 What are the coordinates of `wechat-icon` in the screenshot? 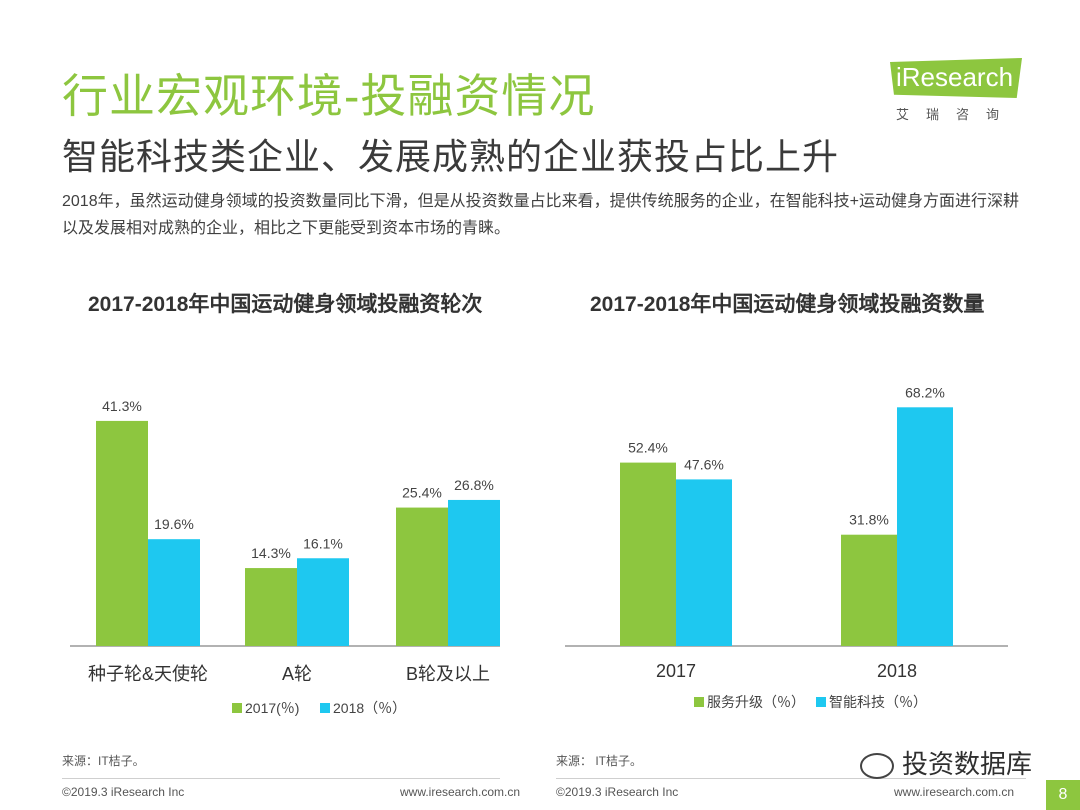 It's located at (877, 766).